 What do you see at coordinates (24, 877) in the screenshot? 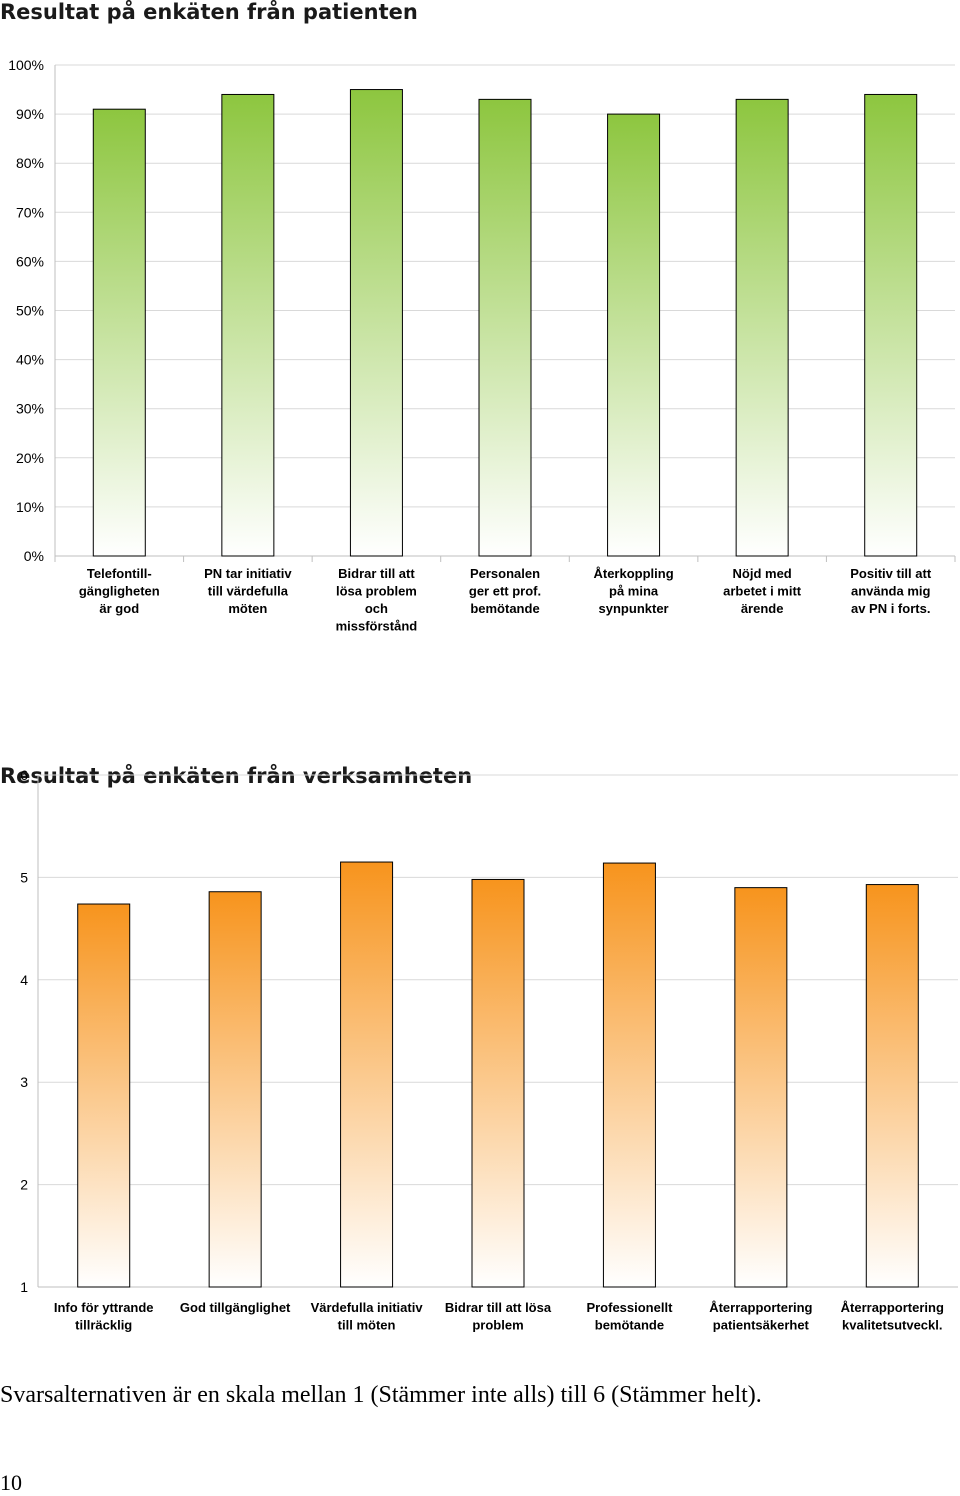
I see `y-tick-label: 5` at bounding box center [24, 877].